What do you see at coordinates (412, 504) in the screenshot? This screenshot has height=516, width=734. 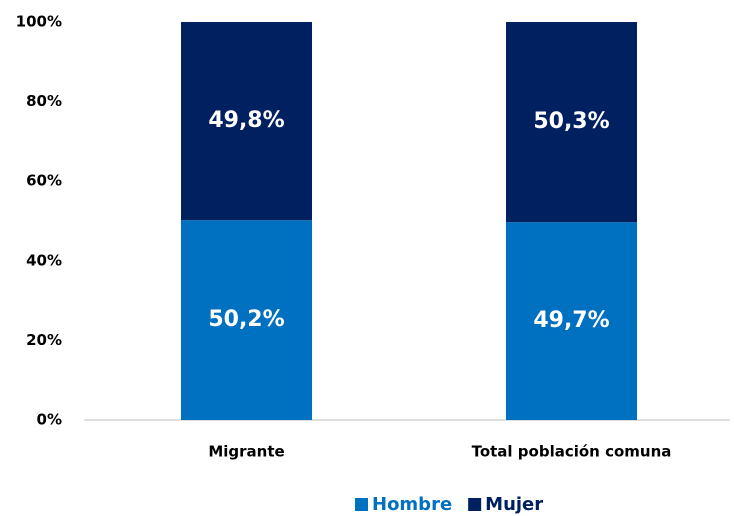 I see `legend-label: Hombre` at bounding box center [412, 504].